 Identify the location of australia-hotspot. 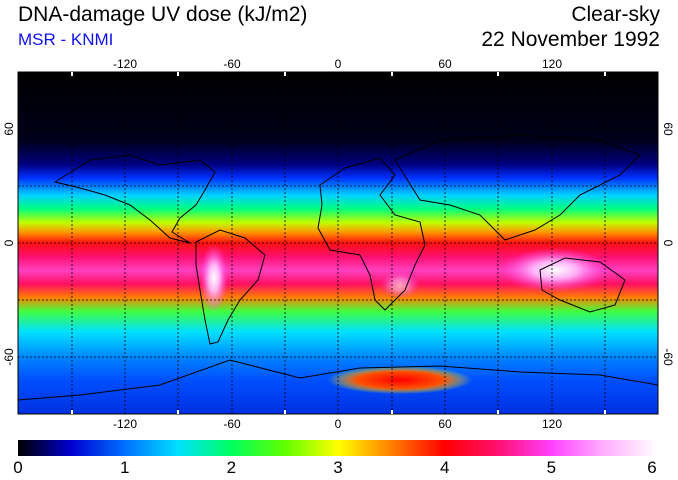
(555, 270).